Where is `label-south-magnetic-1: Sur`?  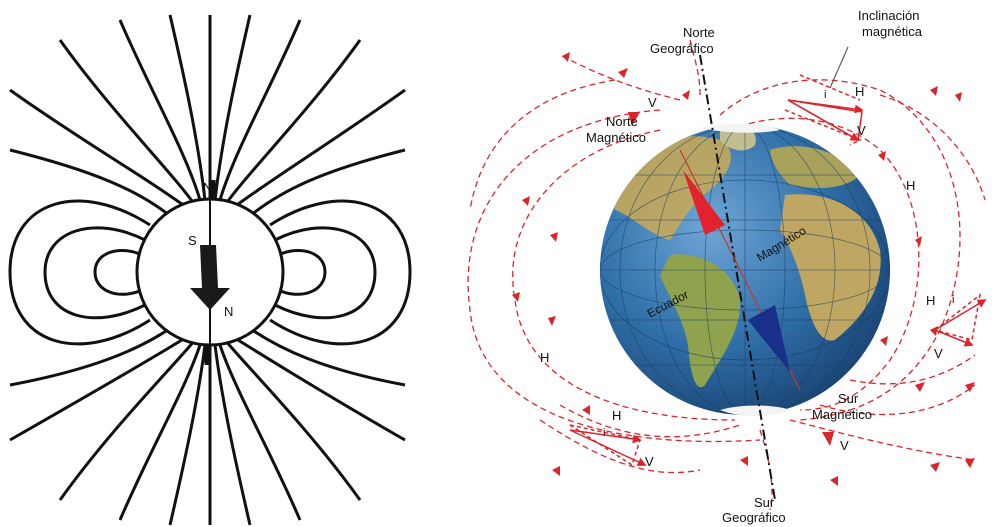
label-south-magnetic-1: Sur is located at coordinates (848, 398).